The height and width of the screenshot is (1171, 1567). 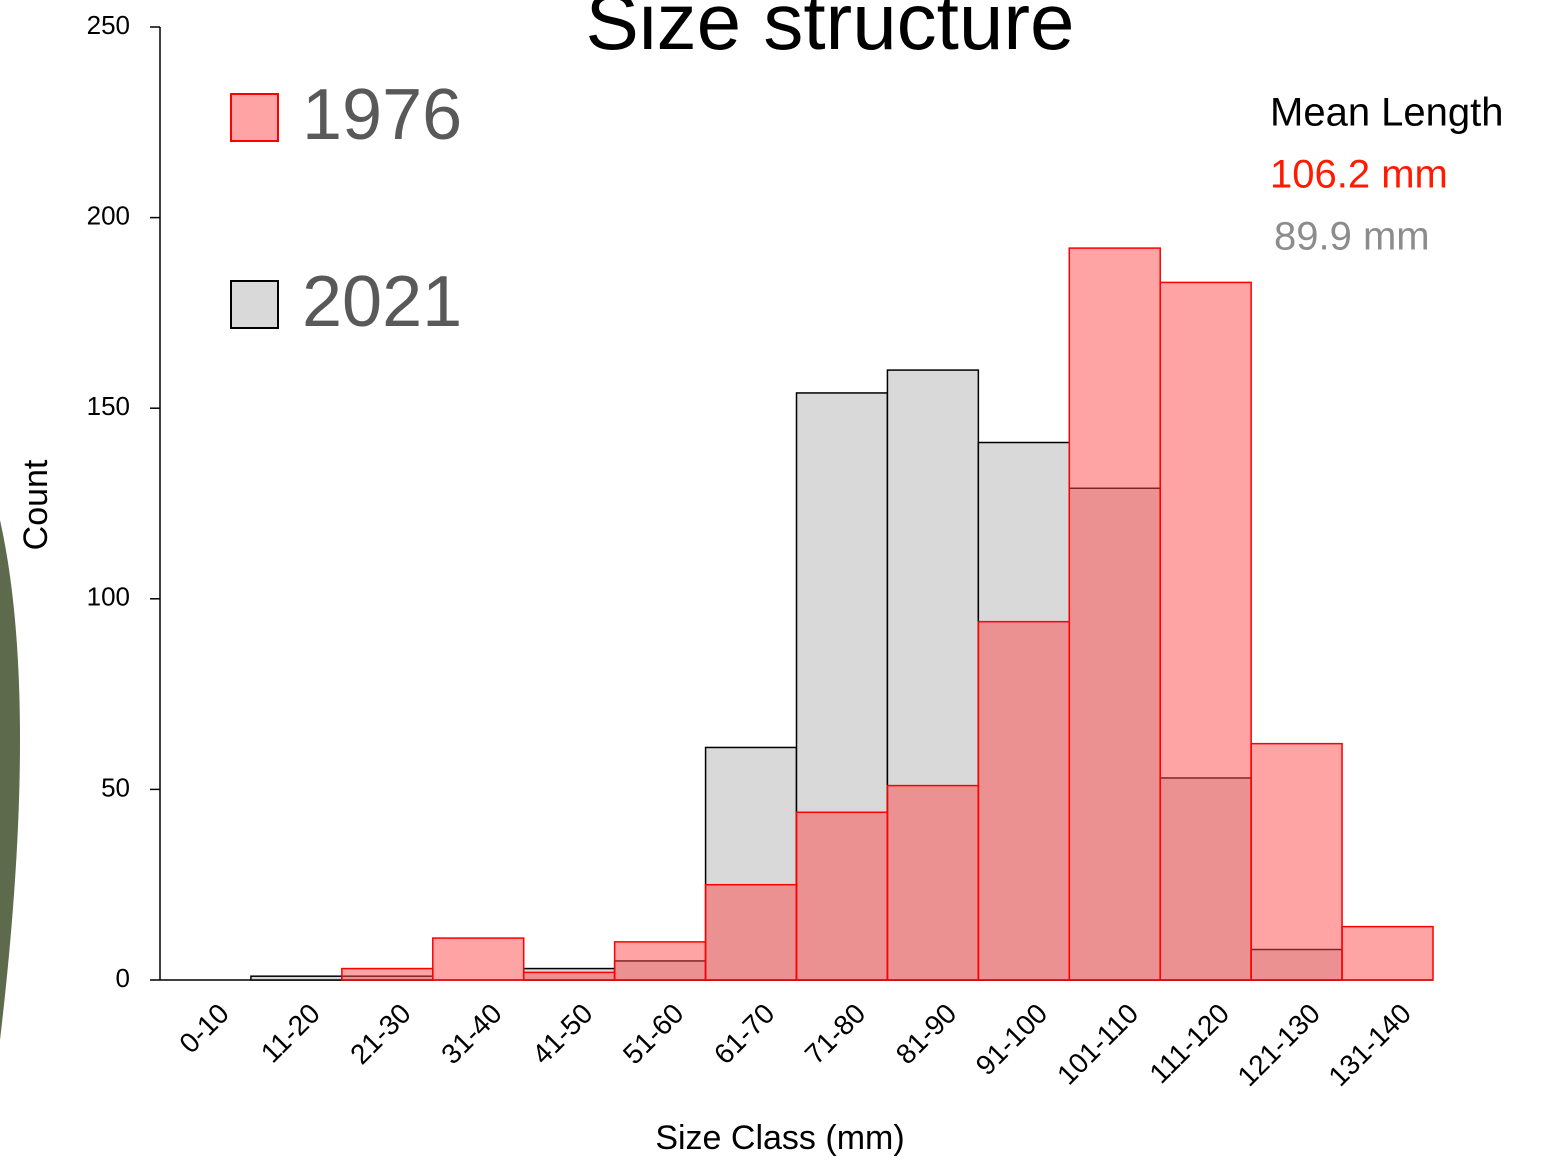 I want to click on annotation: 106.2 mm, so click(x=1359, y=175).